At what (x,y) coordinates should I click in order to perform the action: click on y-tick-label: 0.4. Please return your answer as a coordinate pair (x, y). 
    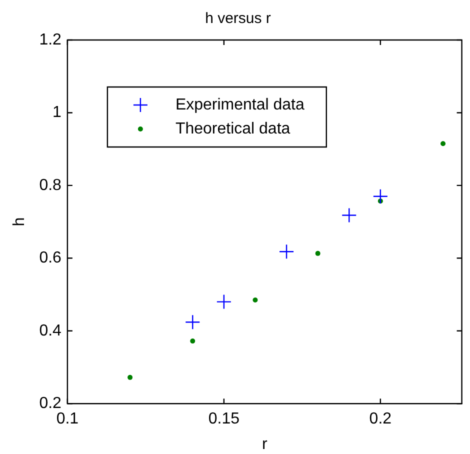
    Looking at the image, I should click on (50, 331).